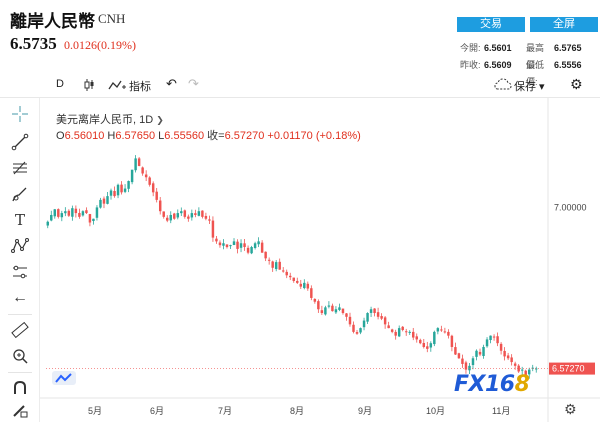 This screenshot has height=422, width=600. I want to click on fib-icon, so click(20, 168).